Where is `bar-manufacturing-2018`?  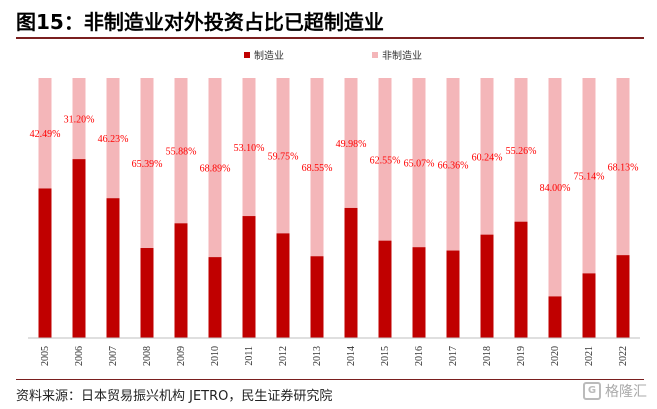
bar-manufacturing-2018 is located at coordinates (487, 286).